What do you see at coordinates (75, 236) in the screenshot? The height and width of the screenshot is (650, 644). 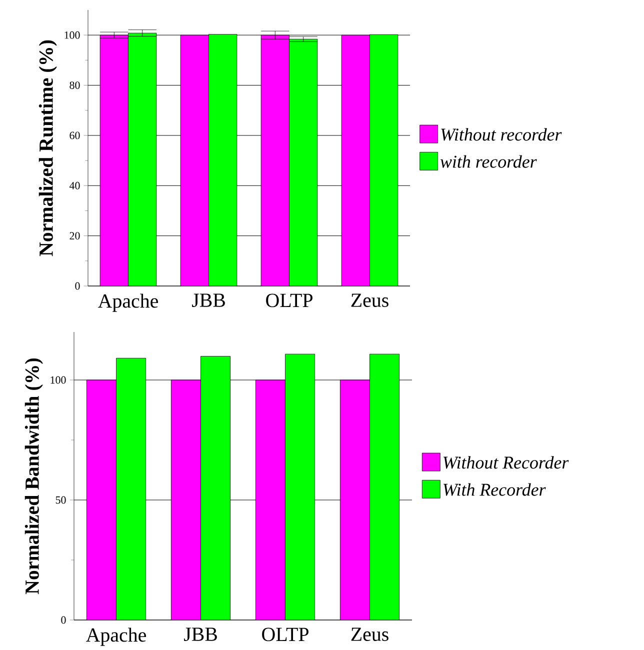 I see `y-tick-label: 20` at bounding box center [75, 236].